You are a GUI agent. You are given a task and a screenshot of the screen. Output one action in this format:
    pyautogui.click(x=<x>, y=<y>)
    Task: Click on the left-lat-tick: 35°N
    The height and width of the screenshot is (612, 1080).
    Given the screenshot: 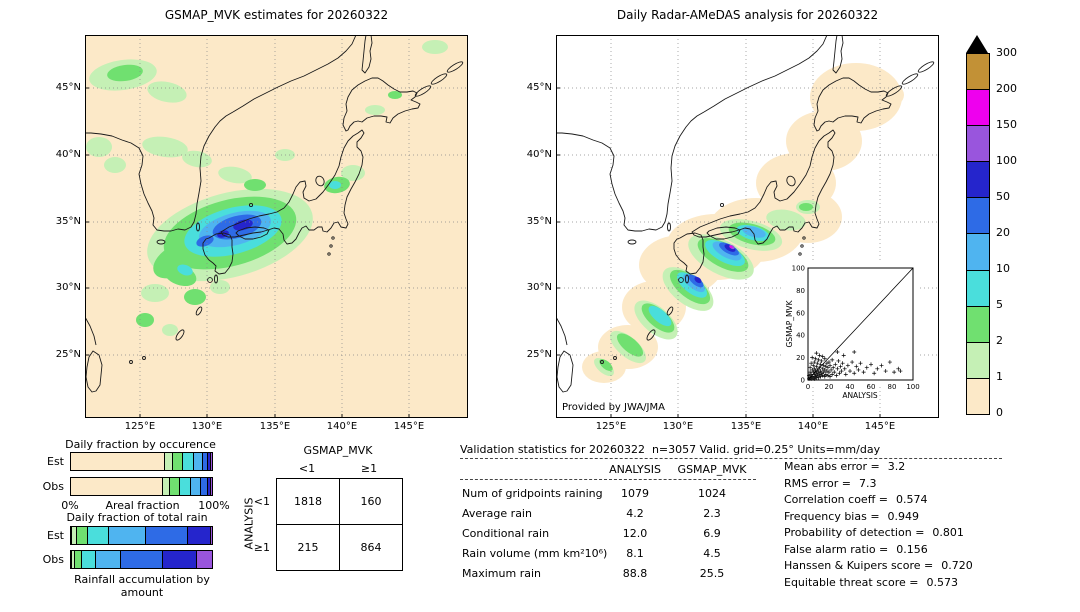 What is the action you would take?
    pyautogui.click(x=68, y=221)
    